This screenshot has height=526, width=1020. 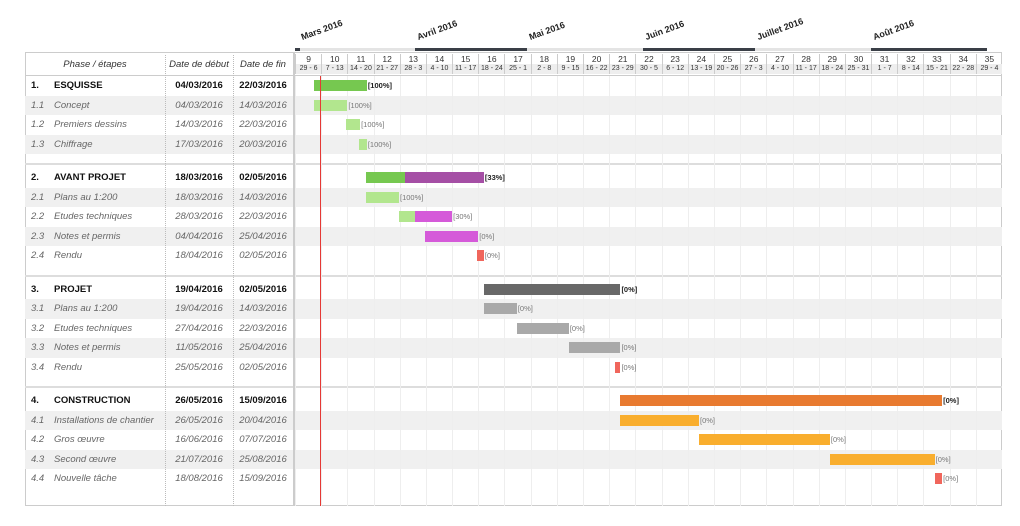 What do you see at coordinates (513, 236) in the screenshot?
I see `task-row: 2.3 Notes et permis 04/04/2016 25/04/2016` at bounding box center [513, 236].